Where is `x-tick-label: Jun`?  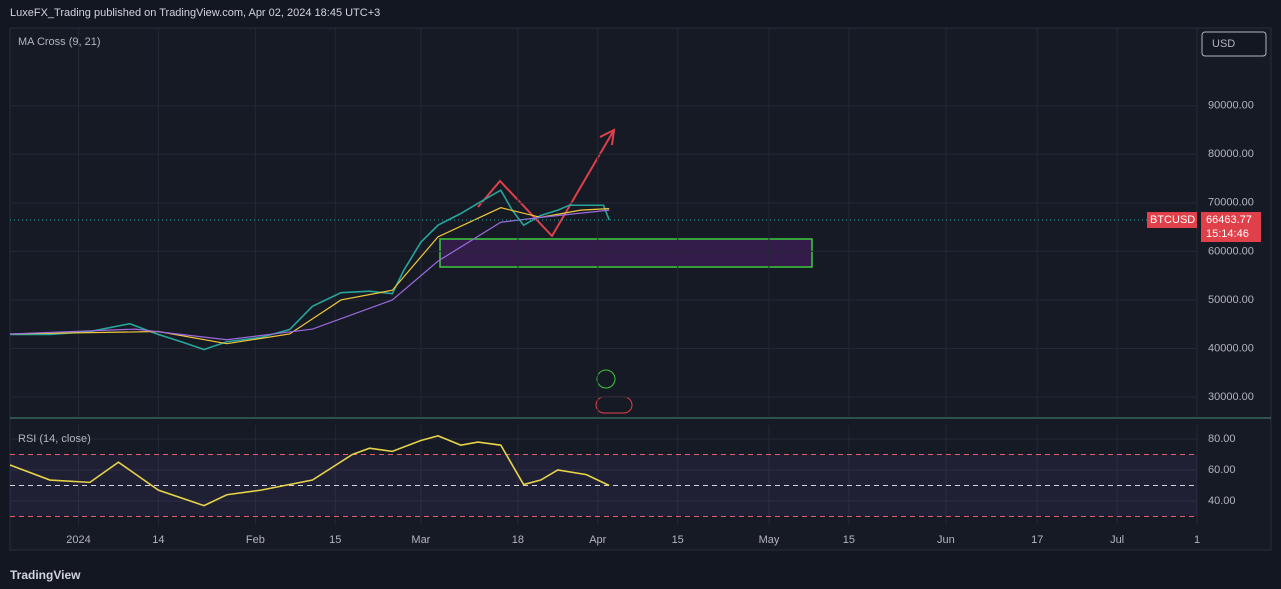 x-tick-label: Jun is located at coordinates (946, 540).